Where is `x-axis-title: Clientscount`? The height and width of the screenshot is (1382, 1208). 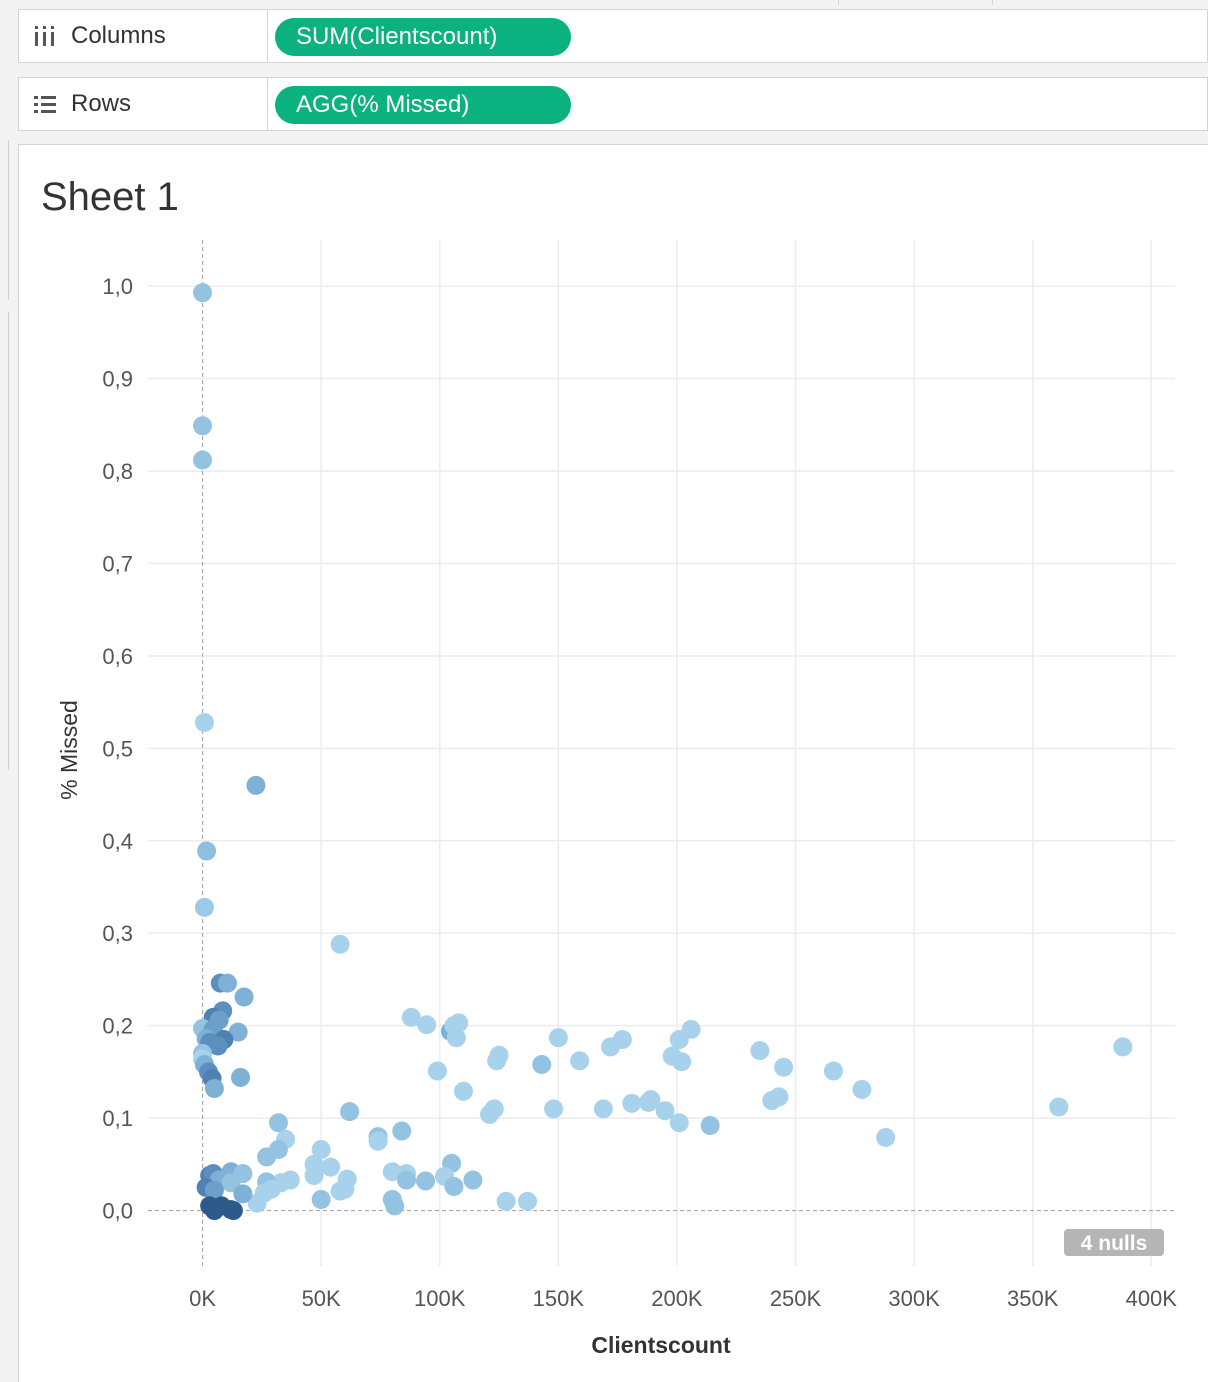
x-axis-title: Clientscount is located at coordinates (661, 1345).